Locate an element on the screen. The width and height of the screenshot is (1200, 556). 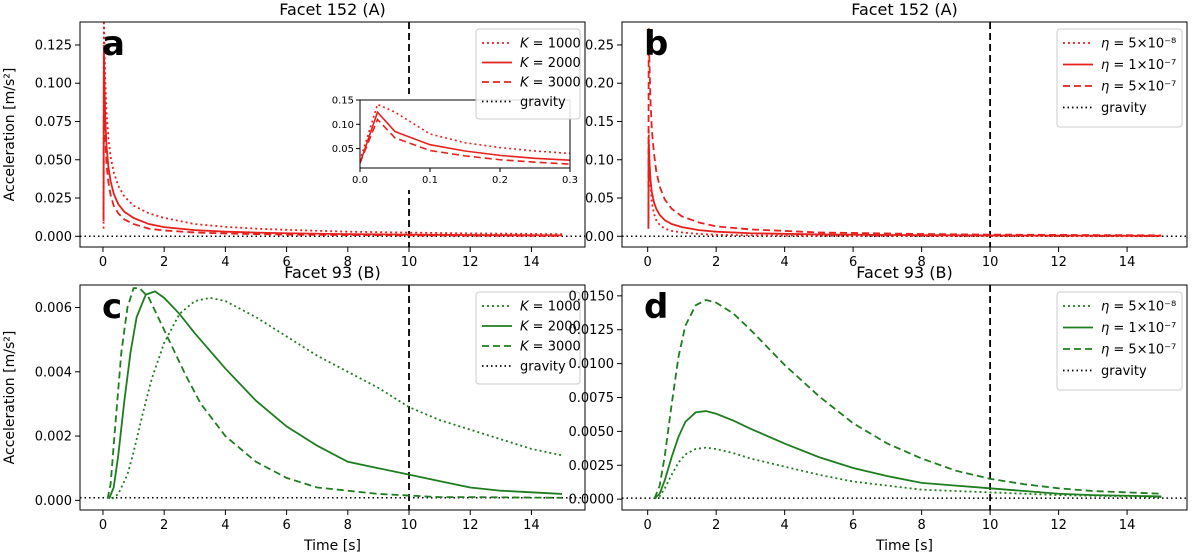
y-tick-label: 0.0050 is located at coordinates (592, 432).